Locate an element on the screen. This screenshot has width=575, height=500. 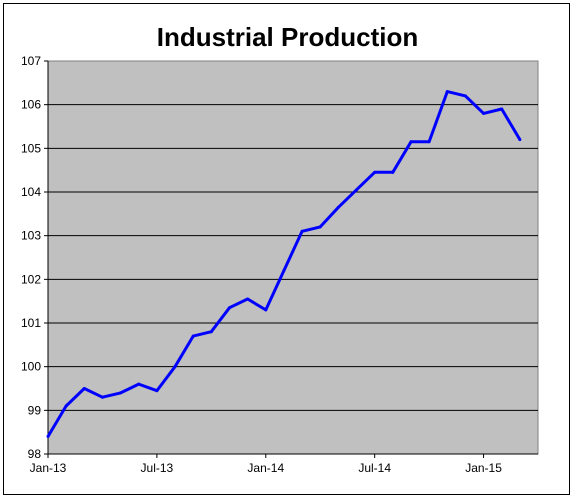
x-tick-label: Jan-13 is located at coordinates (48, 468).